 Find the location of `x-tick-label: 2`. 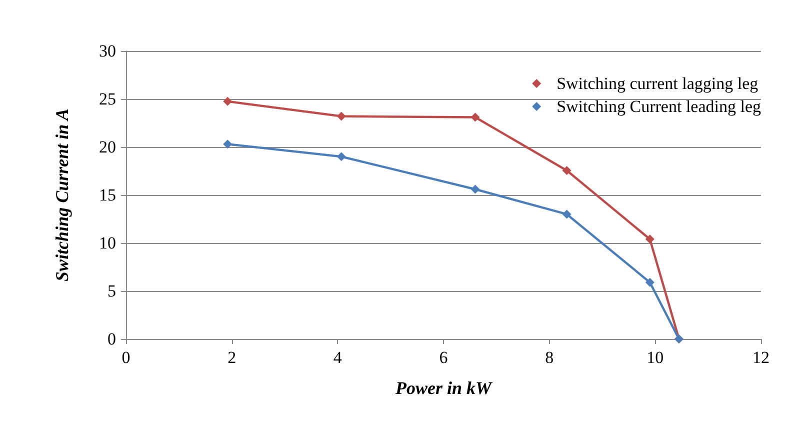

x-tick-label: 2 is located at coordinates (232, 357).